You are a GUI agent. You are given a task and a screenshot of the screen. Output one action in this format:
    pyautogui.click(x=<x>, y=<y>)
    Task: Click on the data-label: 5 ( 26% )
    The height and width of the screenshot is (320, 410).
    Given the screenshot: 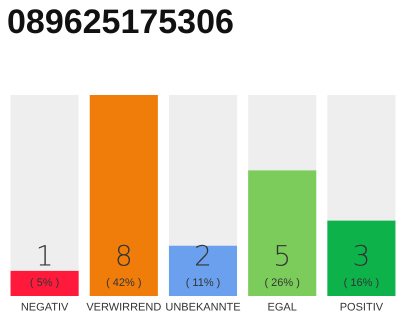 What is the action you would take?
    pyautogui.click(x=282, y=264)
    